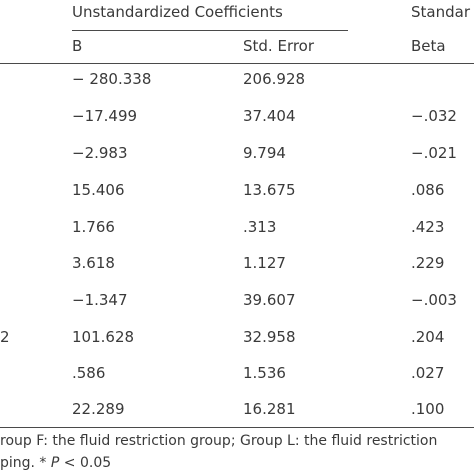  Describe the element at coordinates (100, 300) in the screenshot. I see `cell-b: −1.347` at that location.